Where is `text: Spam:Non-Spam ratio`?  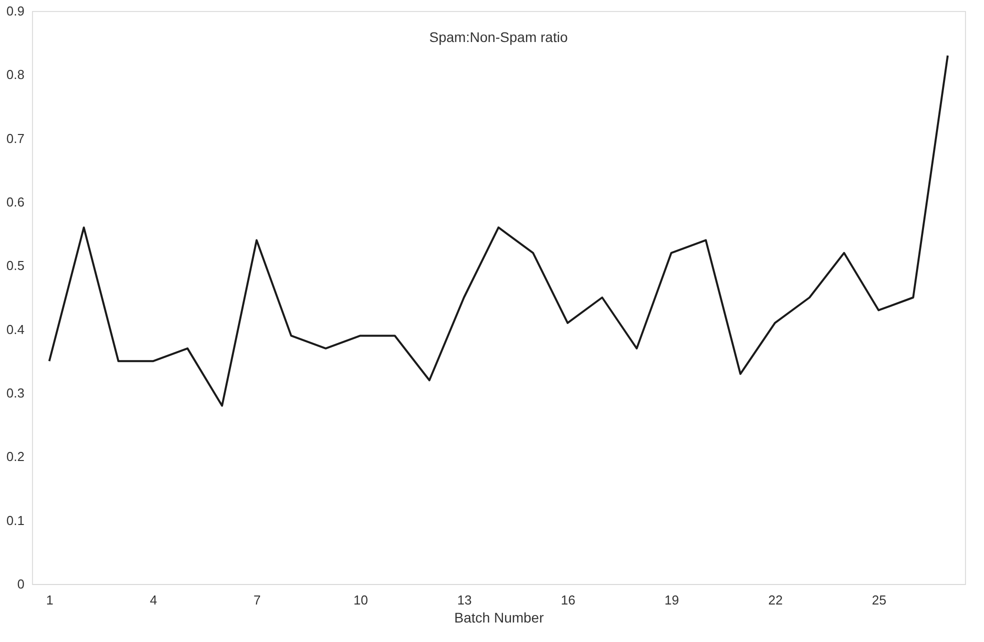 text: Spam:Non-Spam ratio is located at coordinates (498, 37).